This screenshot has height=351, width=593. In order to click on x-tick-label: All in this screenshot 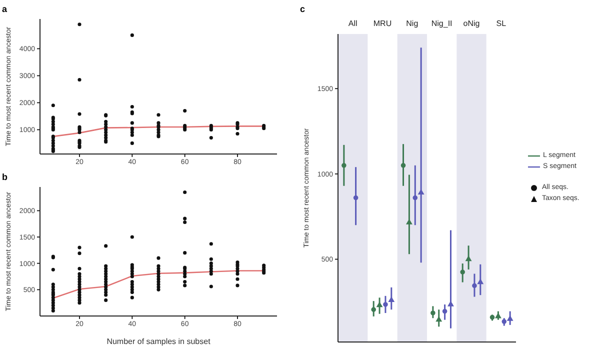, I will do `click(353, 23)`.